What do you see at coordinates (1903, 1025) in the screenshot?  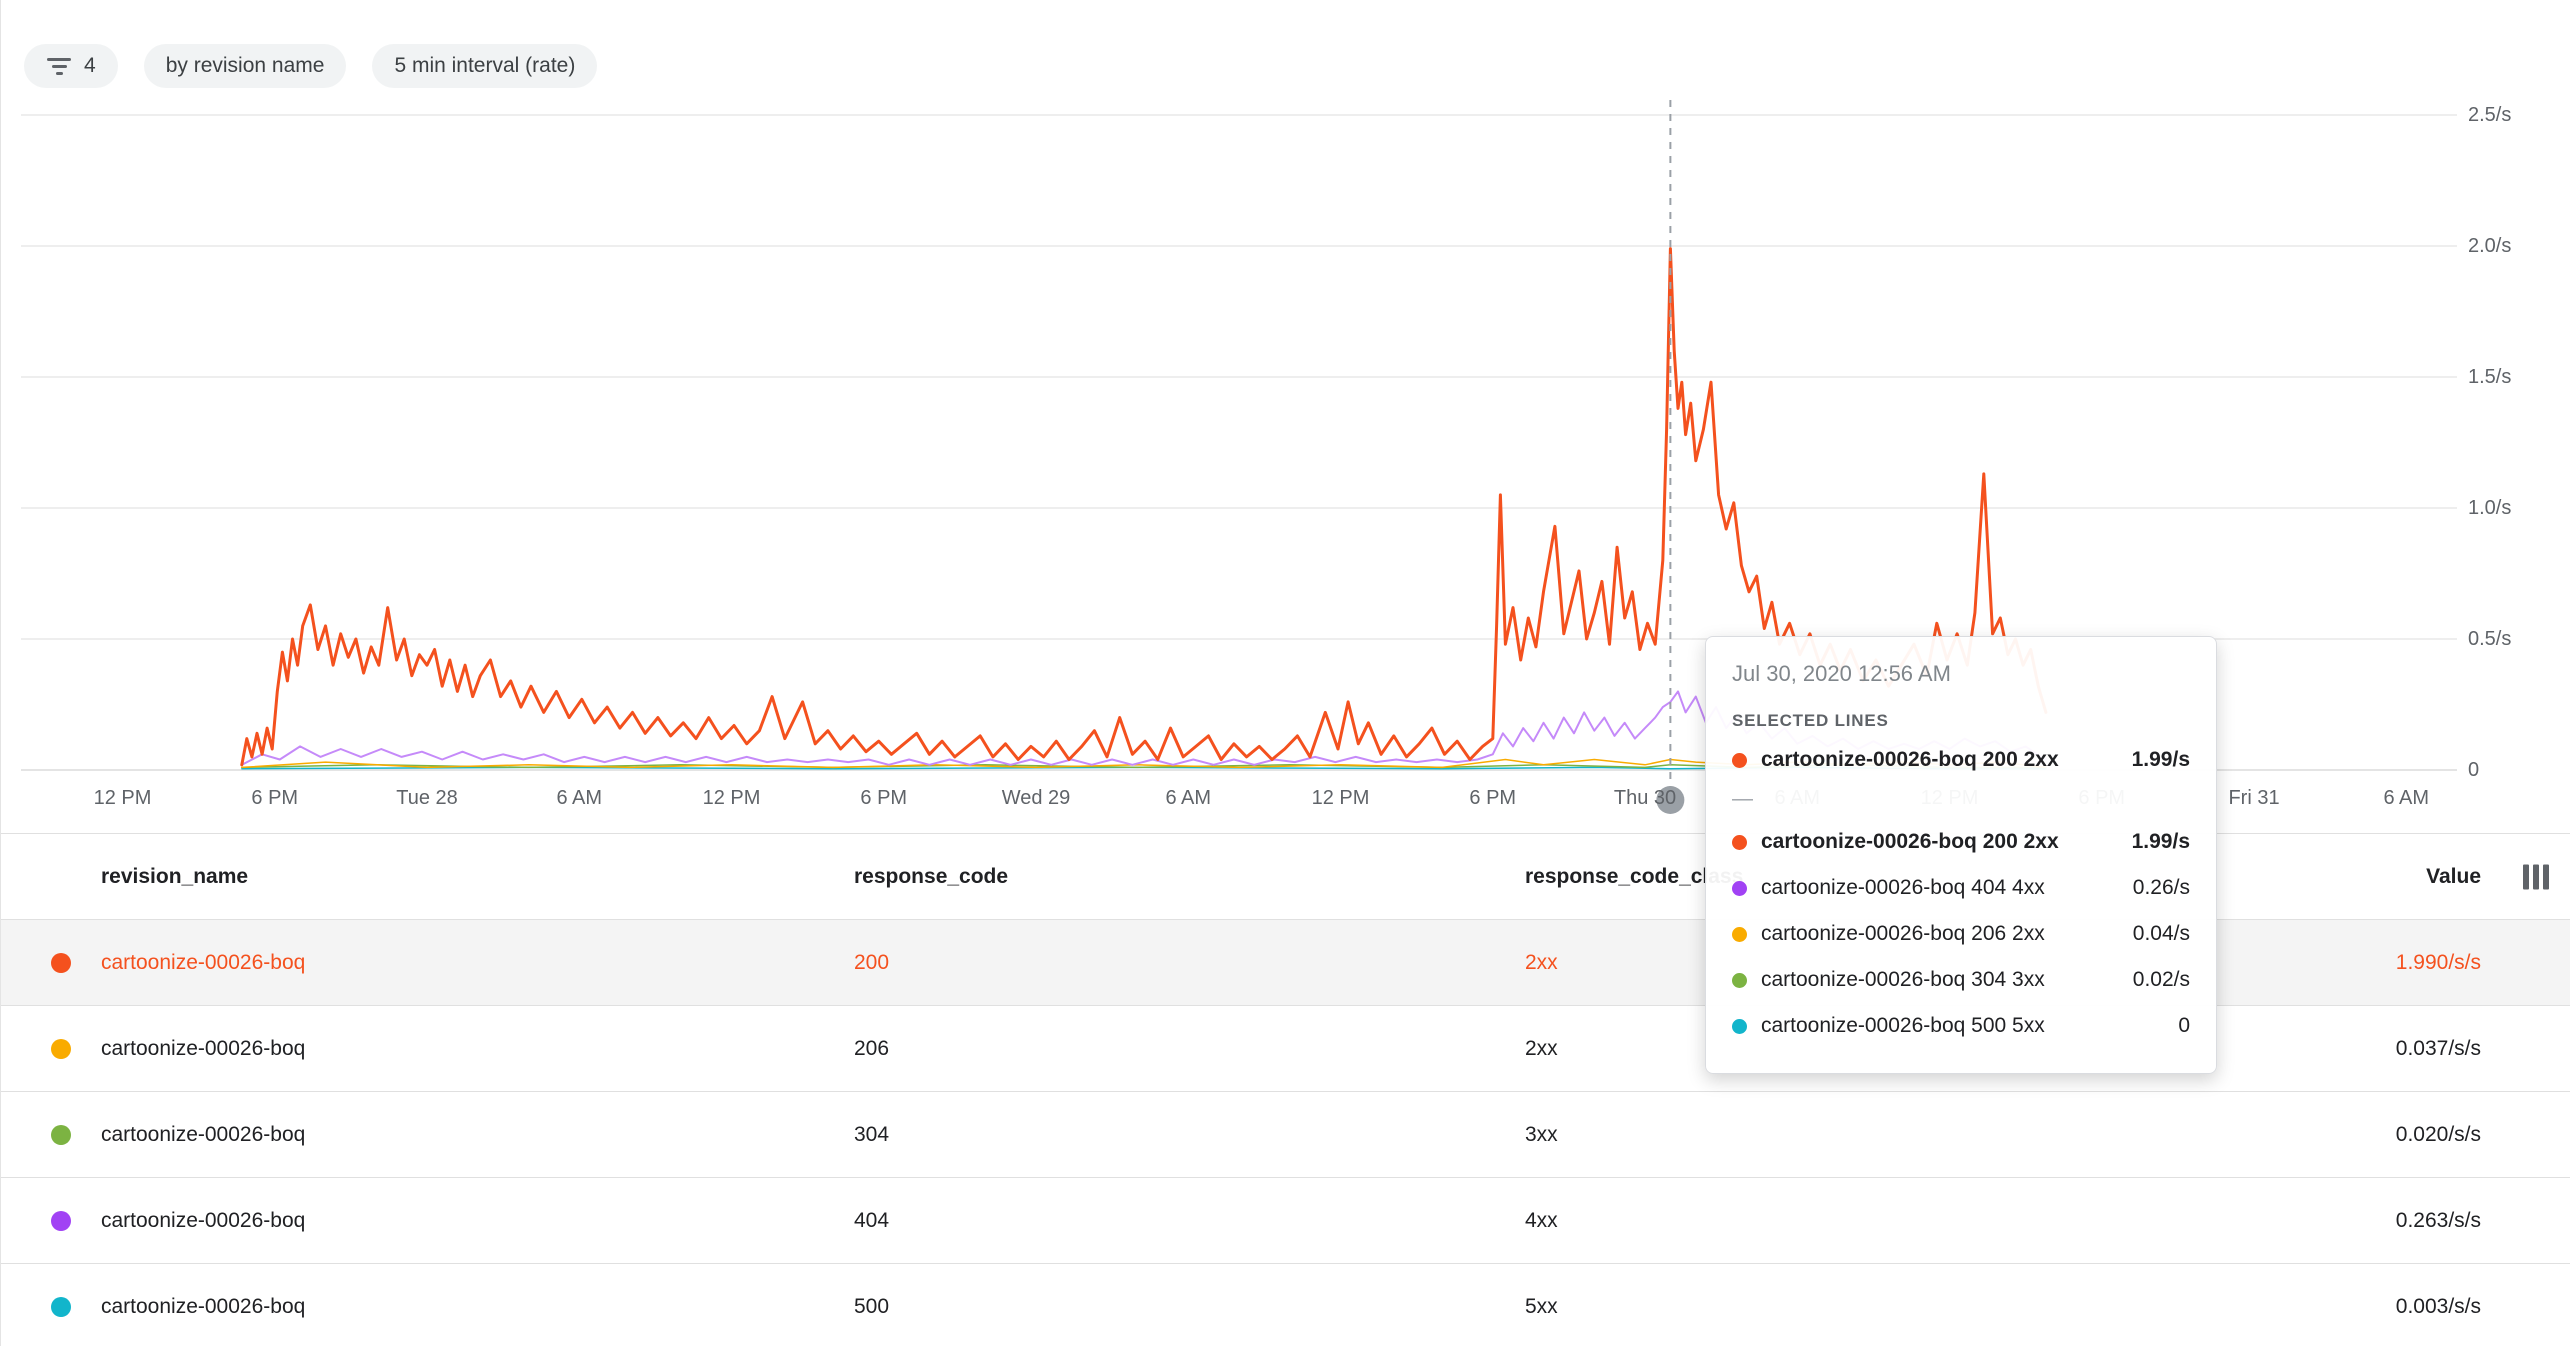 I see `tooltip-line-name: cartoonize-00026-boq 500 5xx` at bounding box center [1903, 1025].